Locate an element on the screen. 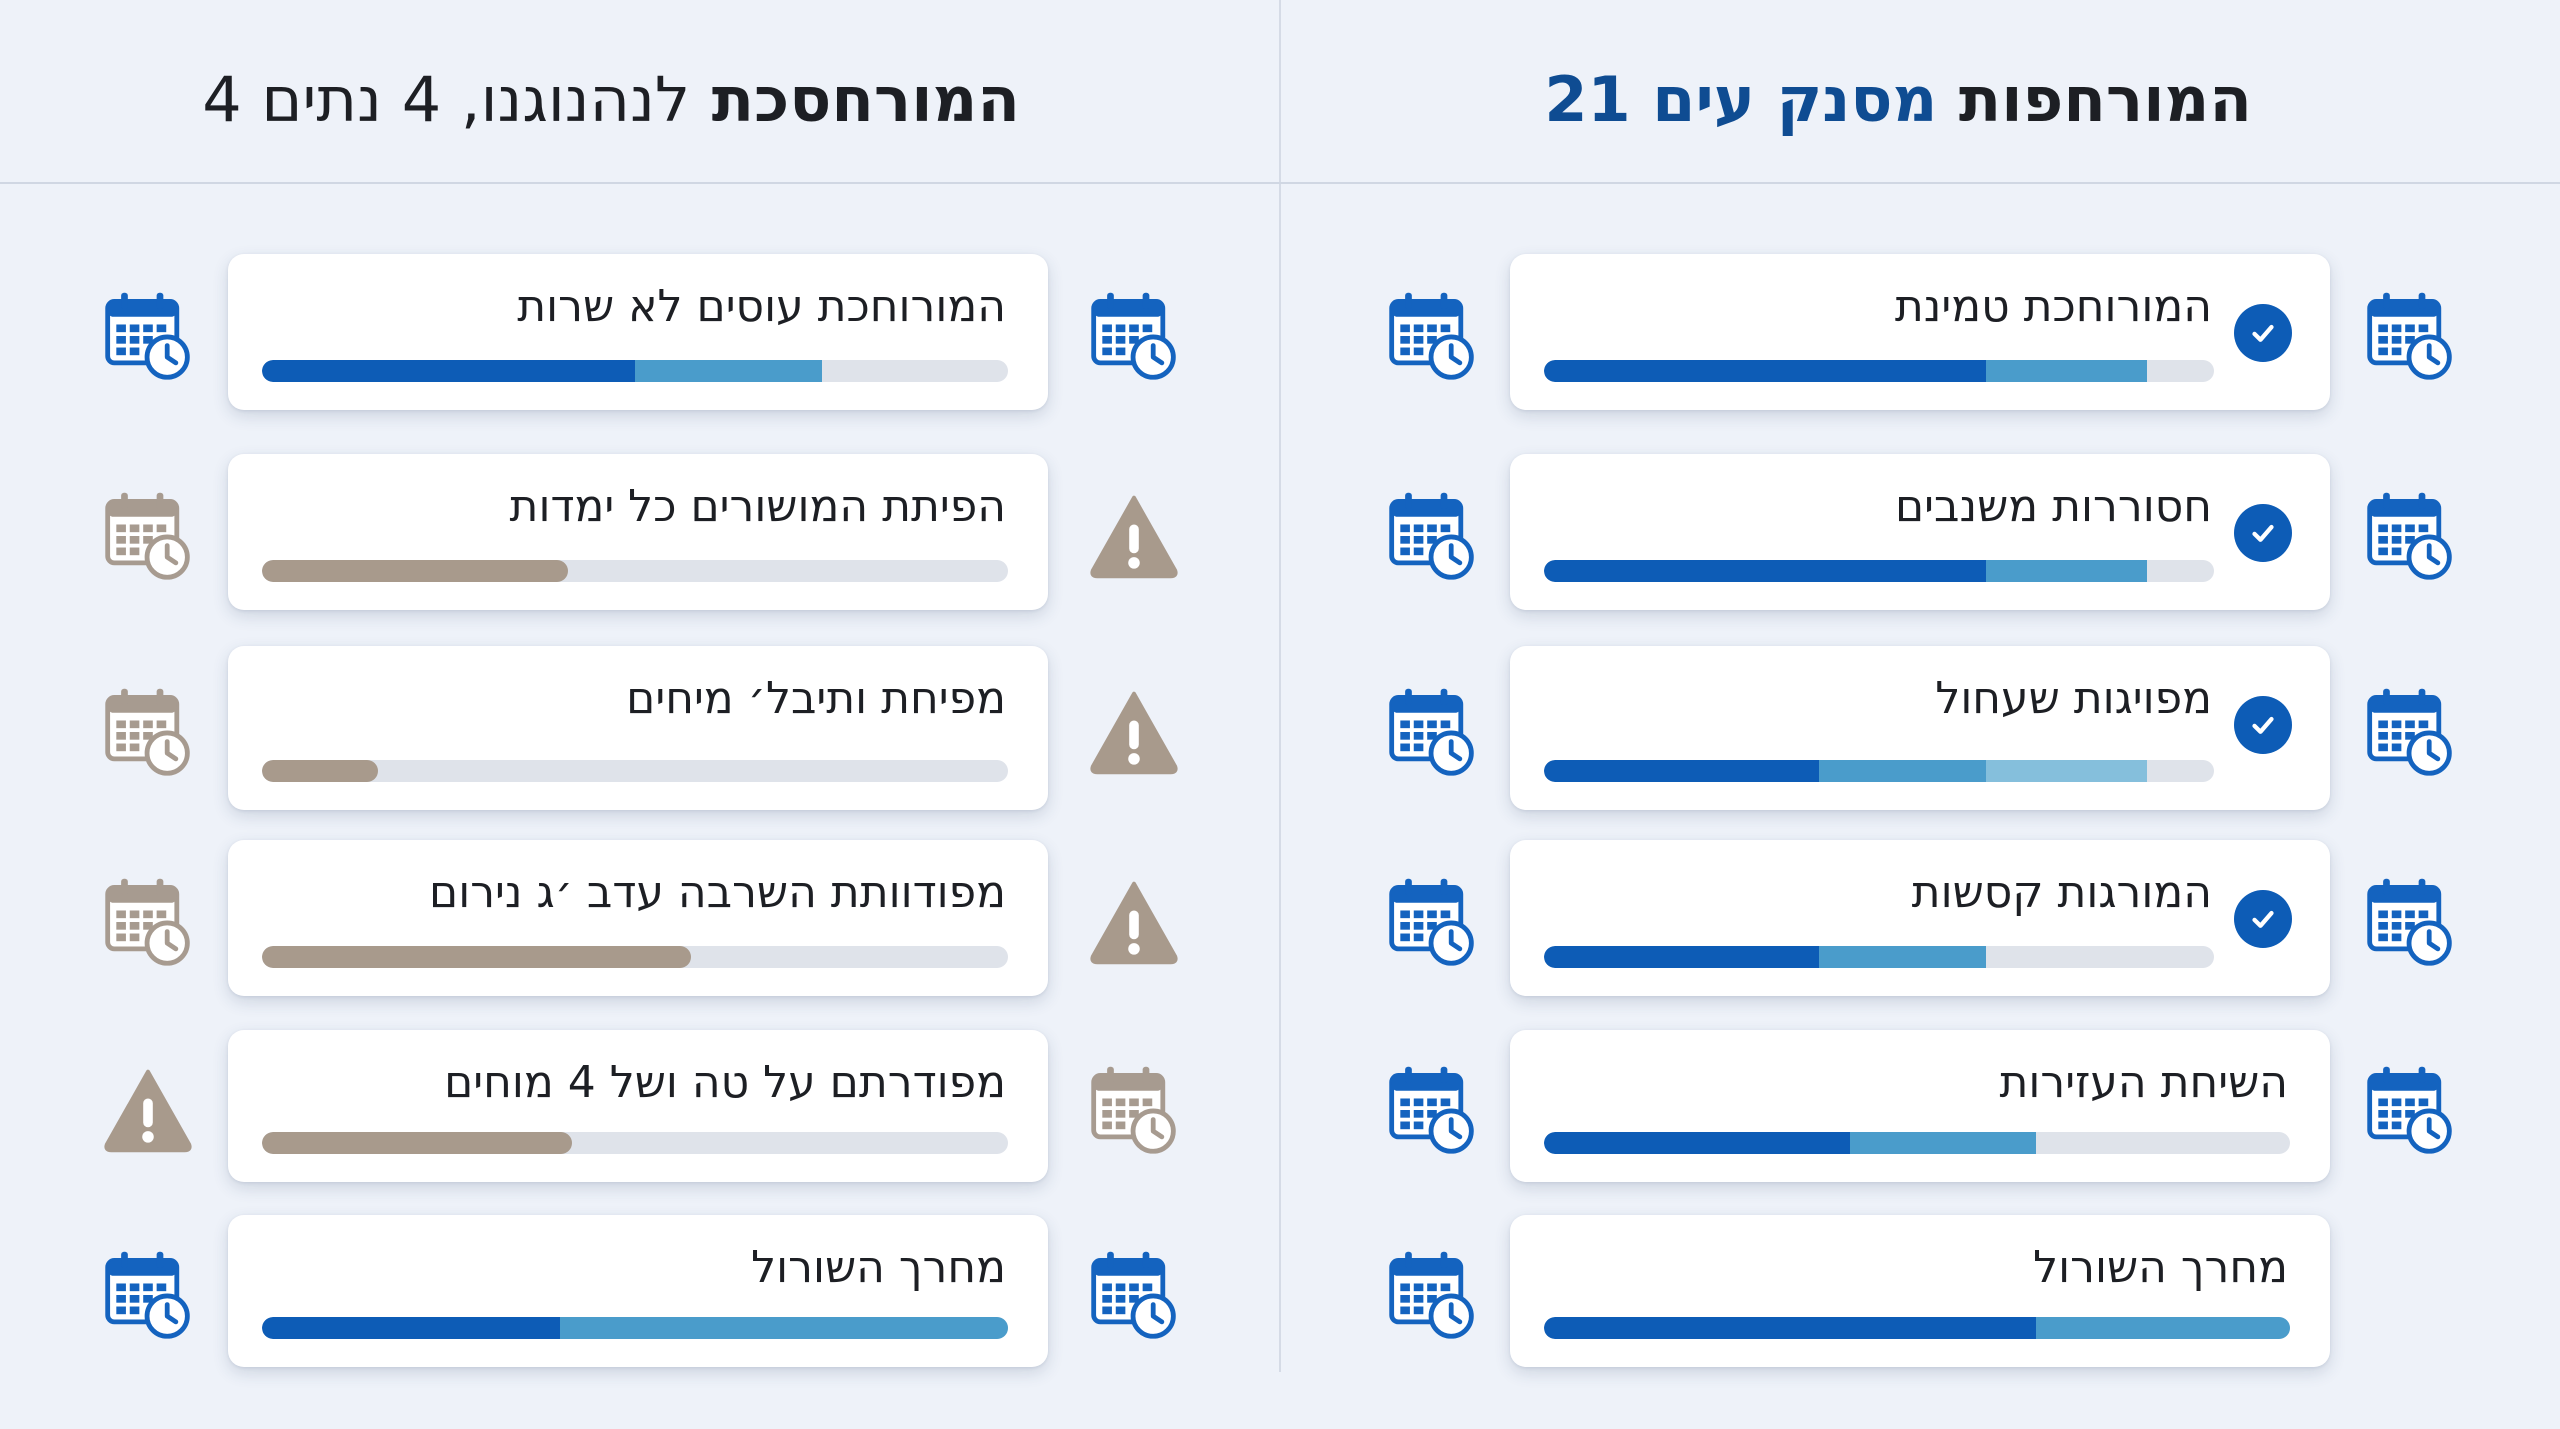 The height and width of the screenshot is (1429, 2560). task-label: חסוררות משנבים is located at coordinates (2053, 506).